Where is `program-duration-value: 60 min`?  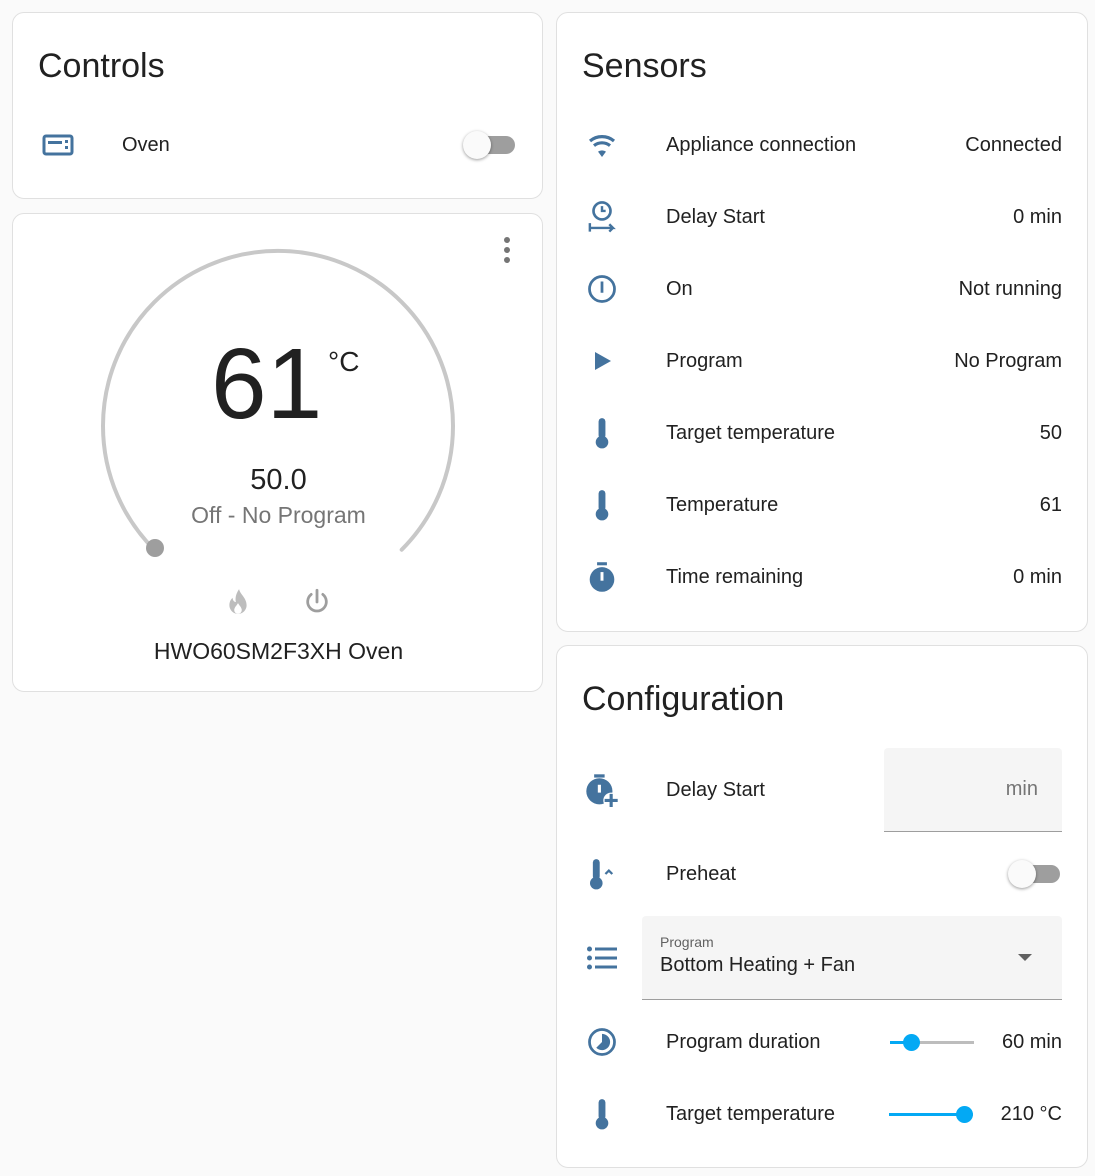 program-duration-value: 60 min is located at coordinates (1031, 1041).